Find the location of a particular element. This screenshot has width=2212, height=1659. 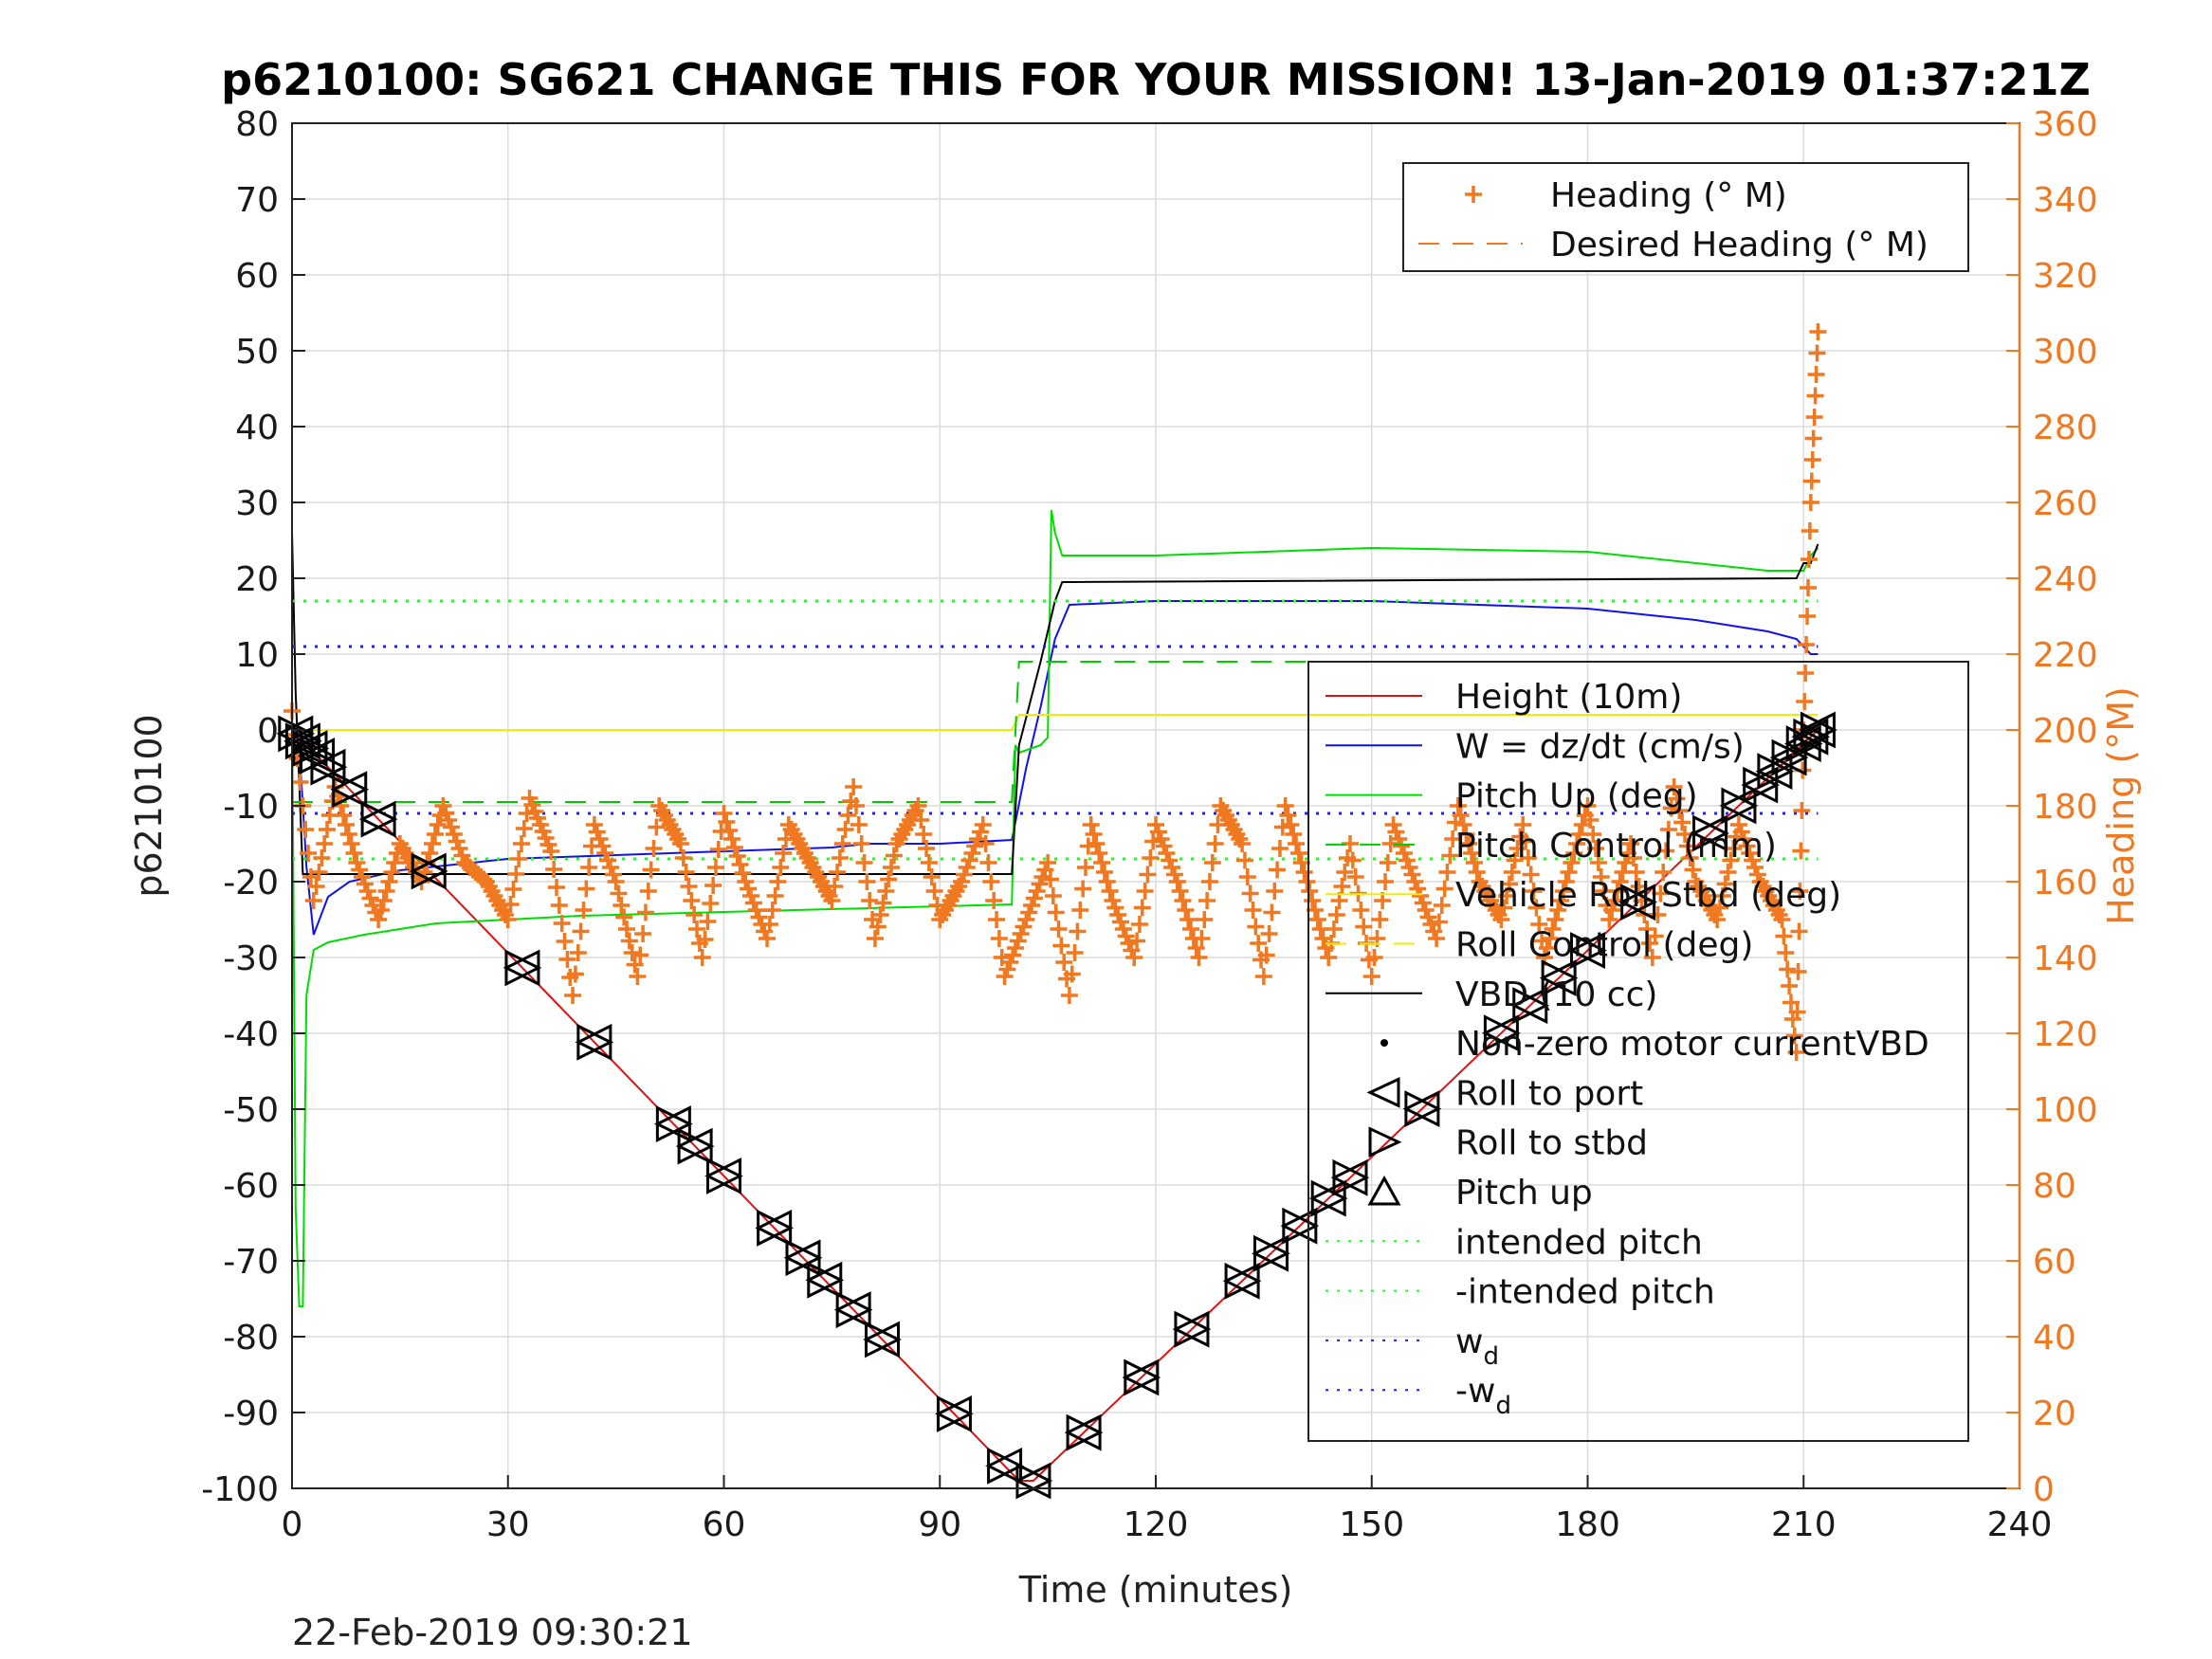

series-vbd-10-cc is located at coordinates (1055, 703).